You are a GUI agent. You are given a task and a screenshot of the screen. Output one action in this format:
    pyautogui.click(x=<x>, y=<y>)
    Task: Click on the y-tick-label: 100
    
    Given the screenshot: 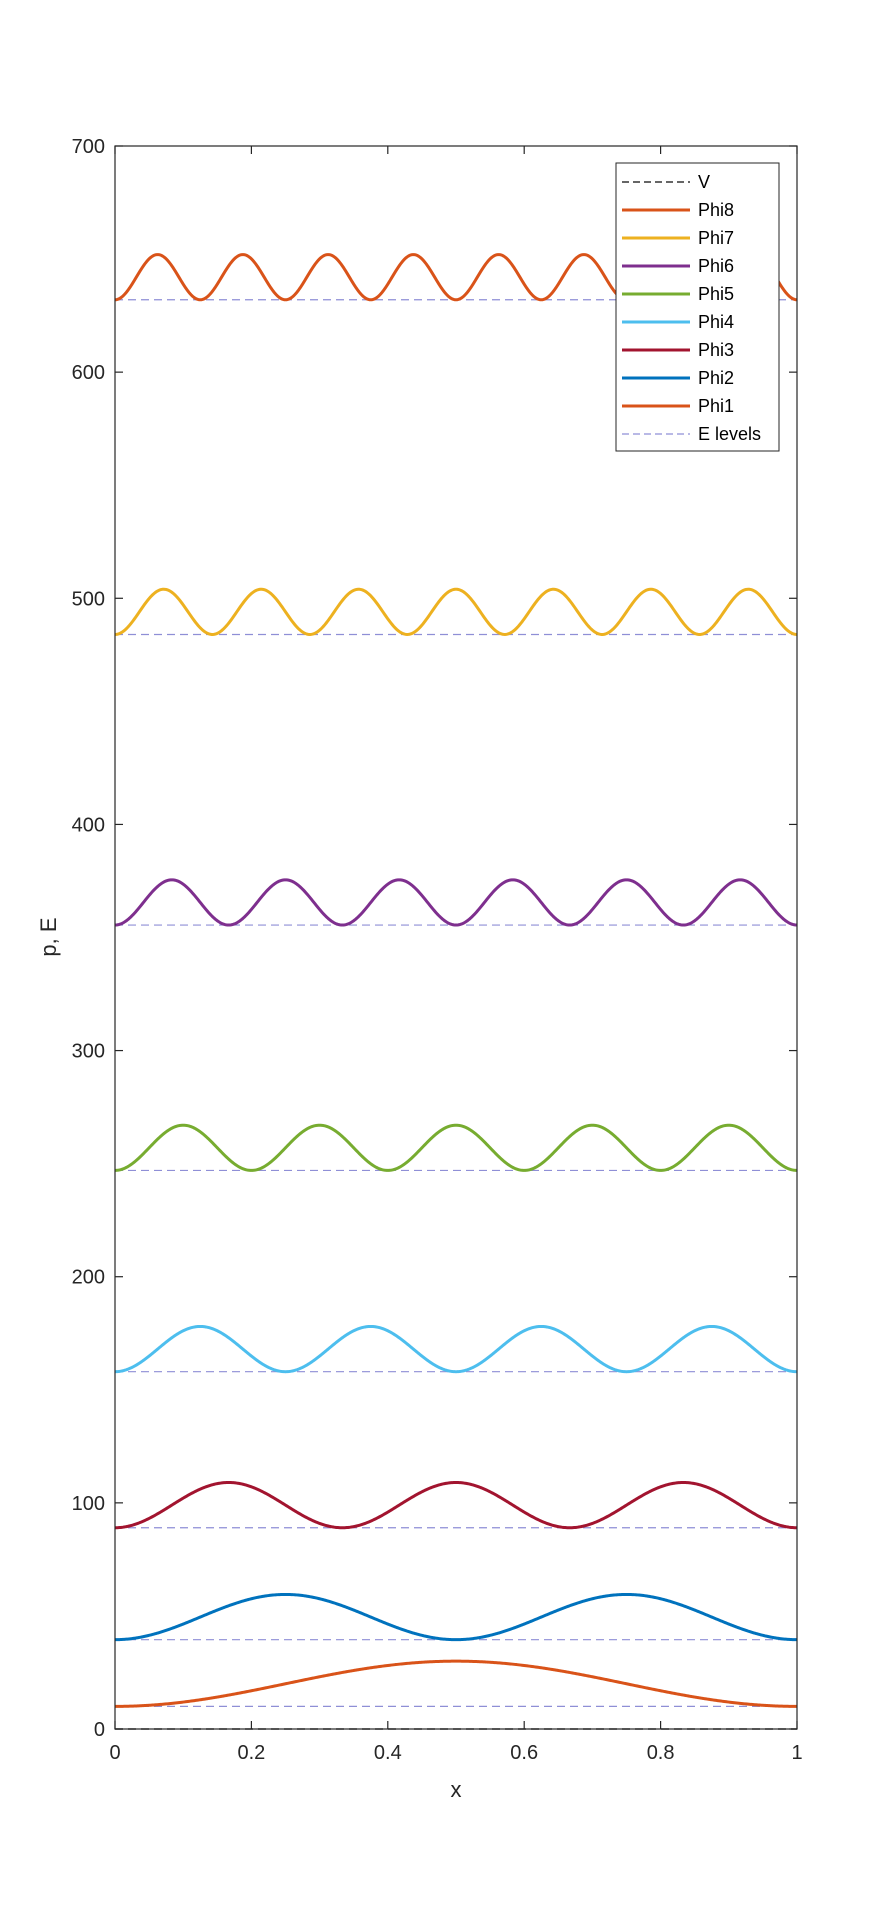 What is the action you would take?
    pyautogui.click(x=88, y=1504)
    